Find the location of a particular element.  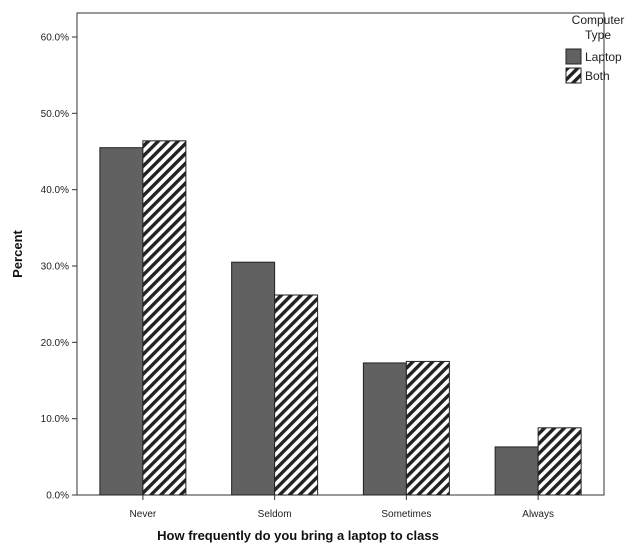

y-axis-title: Percent is located at coordinates (17, 253).